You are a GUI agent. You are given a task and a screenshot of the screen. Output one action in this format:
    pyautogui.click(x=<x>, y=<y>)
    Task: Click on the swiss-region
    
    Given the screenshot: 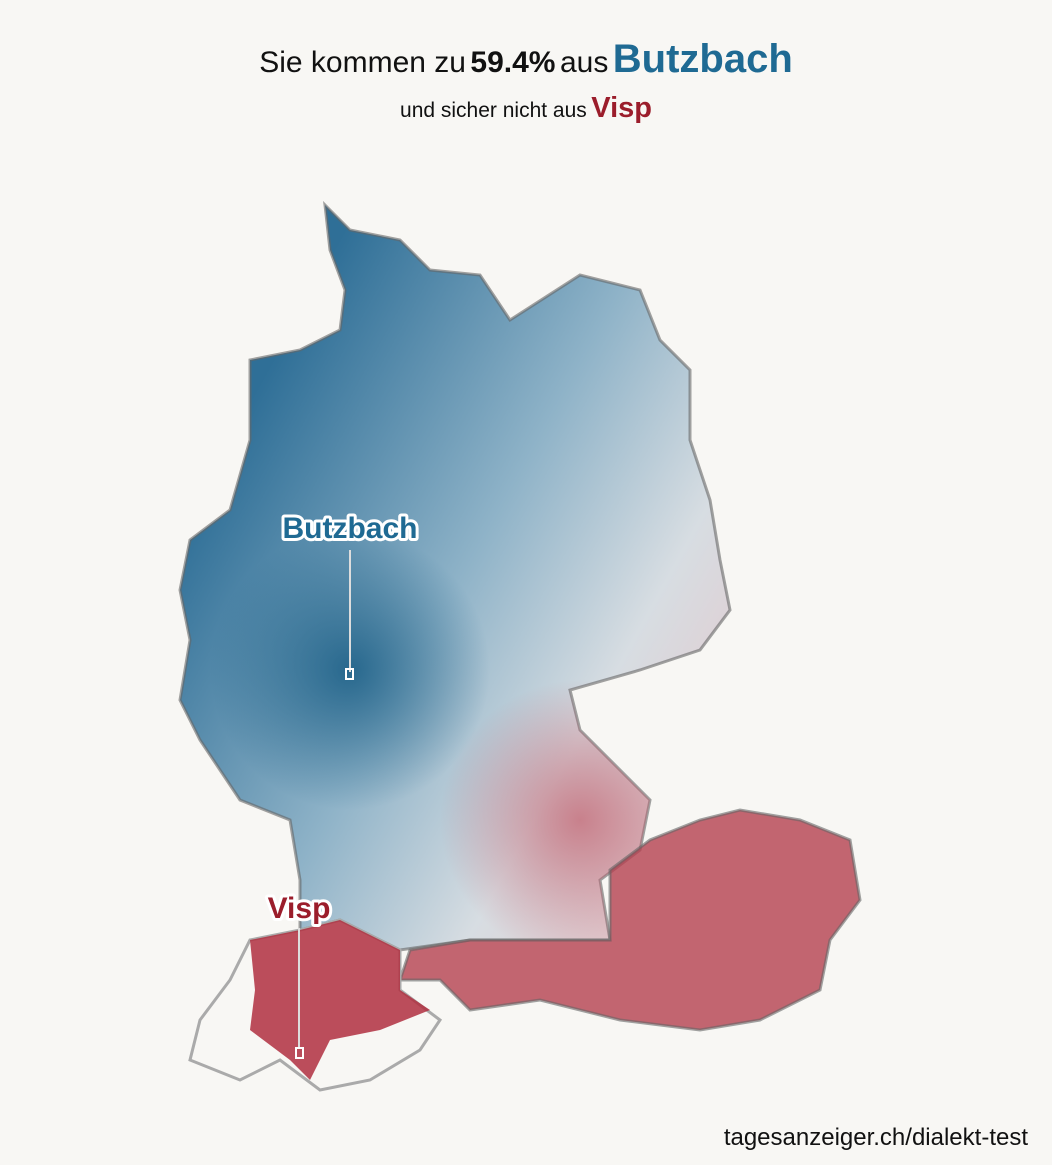 What is the action you would take?
    pyautogui.click(x=340, y=1000)
    